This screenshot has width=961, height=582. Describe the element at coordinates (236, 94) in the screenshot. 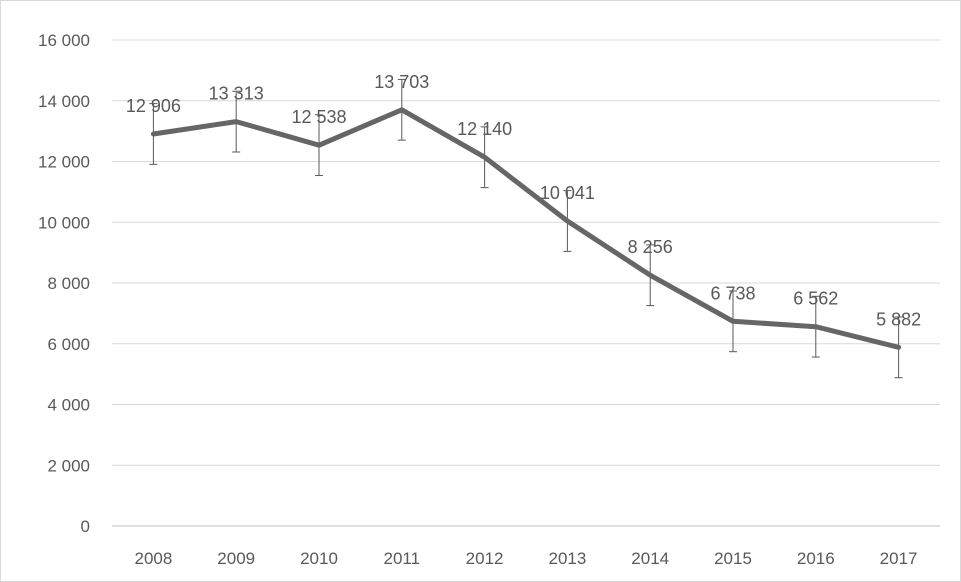

I see `data-label: 13 313` at that location.